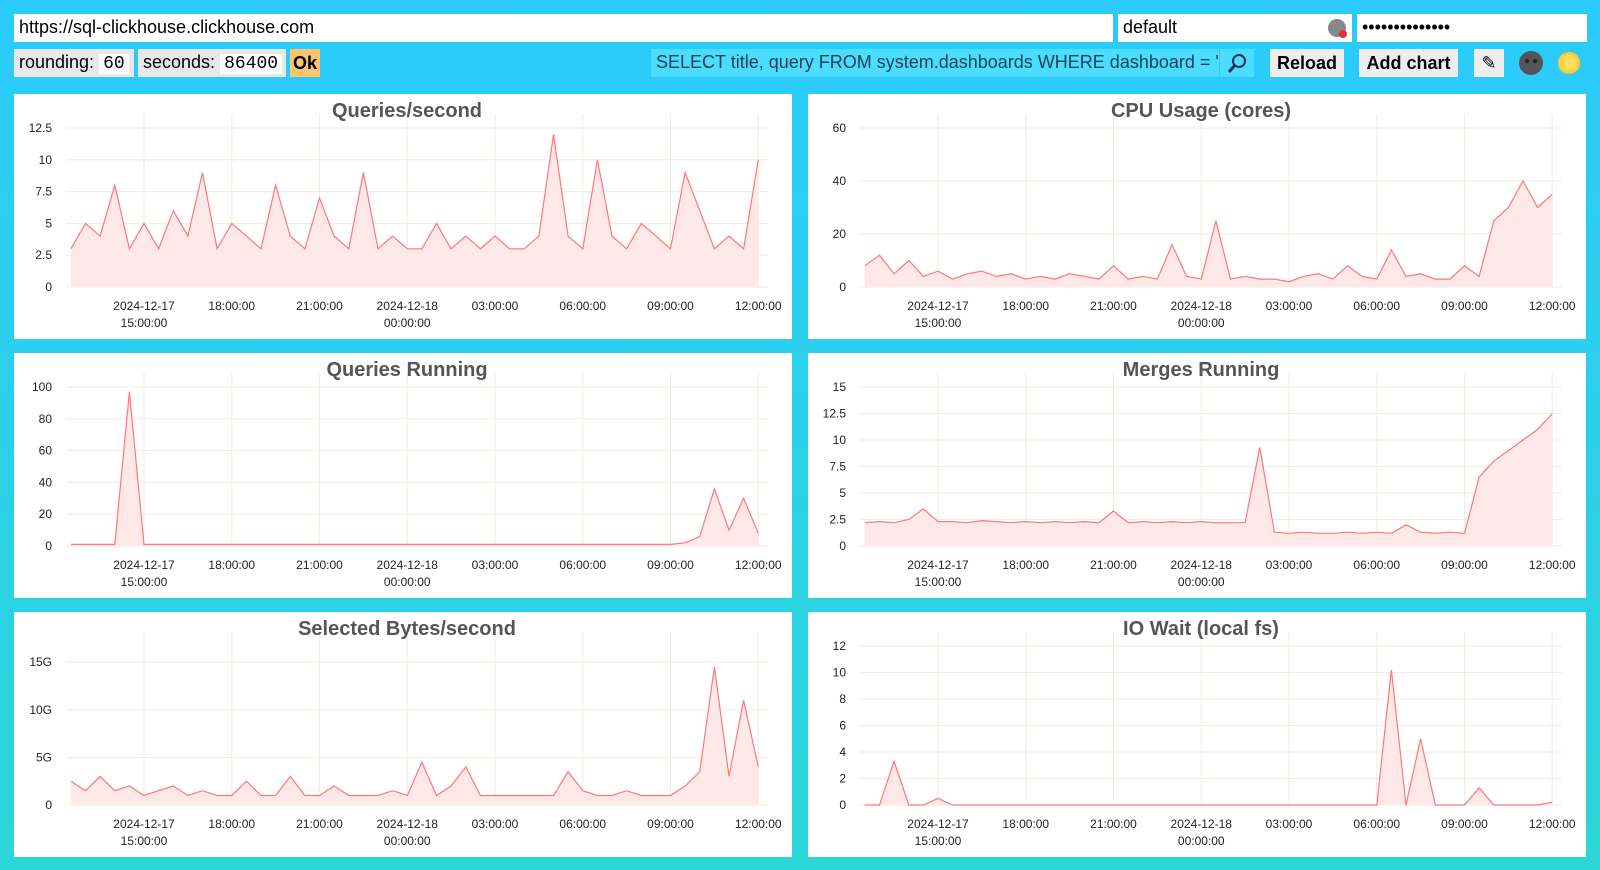 This screenshot has width=1600, height=870. Describe the element at coordinates (40, 662) in the screenshot. I see `y-tick-label: 15G` at that location.